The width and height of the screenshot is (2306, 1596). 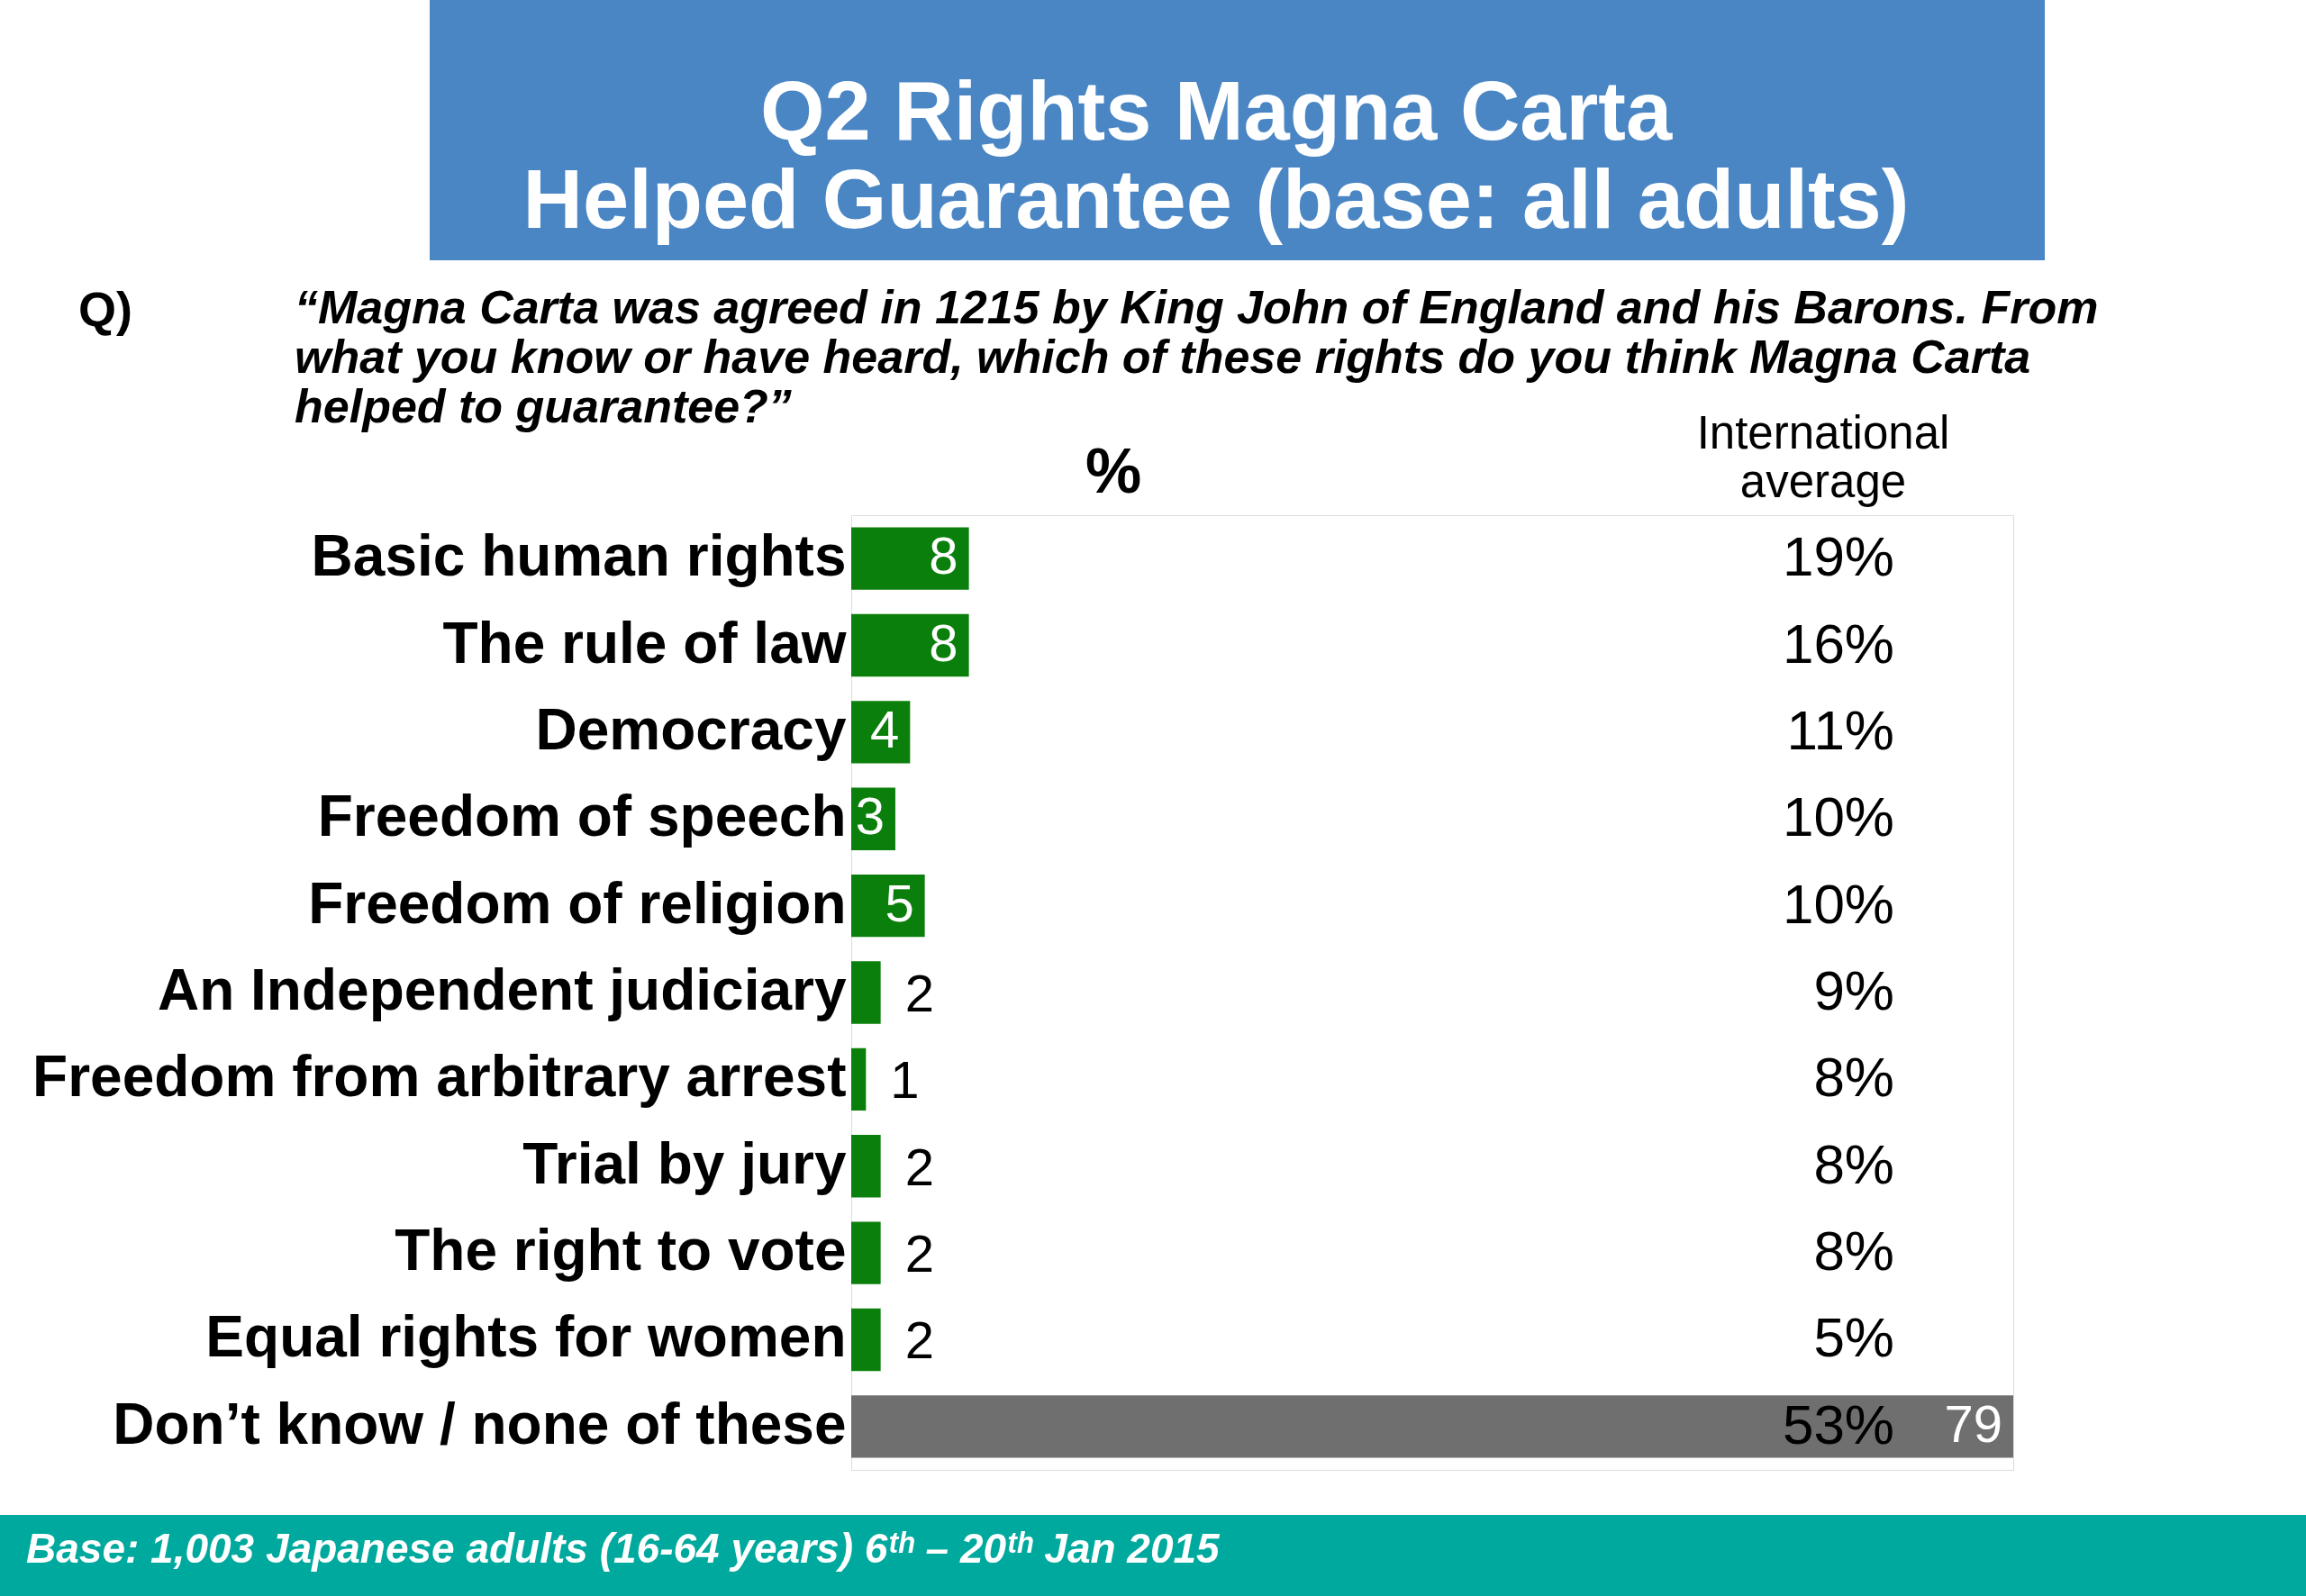 I want to click on y-tick-label: Basic human rights, so click(x=579, y=556).